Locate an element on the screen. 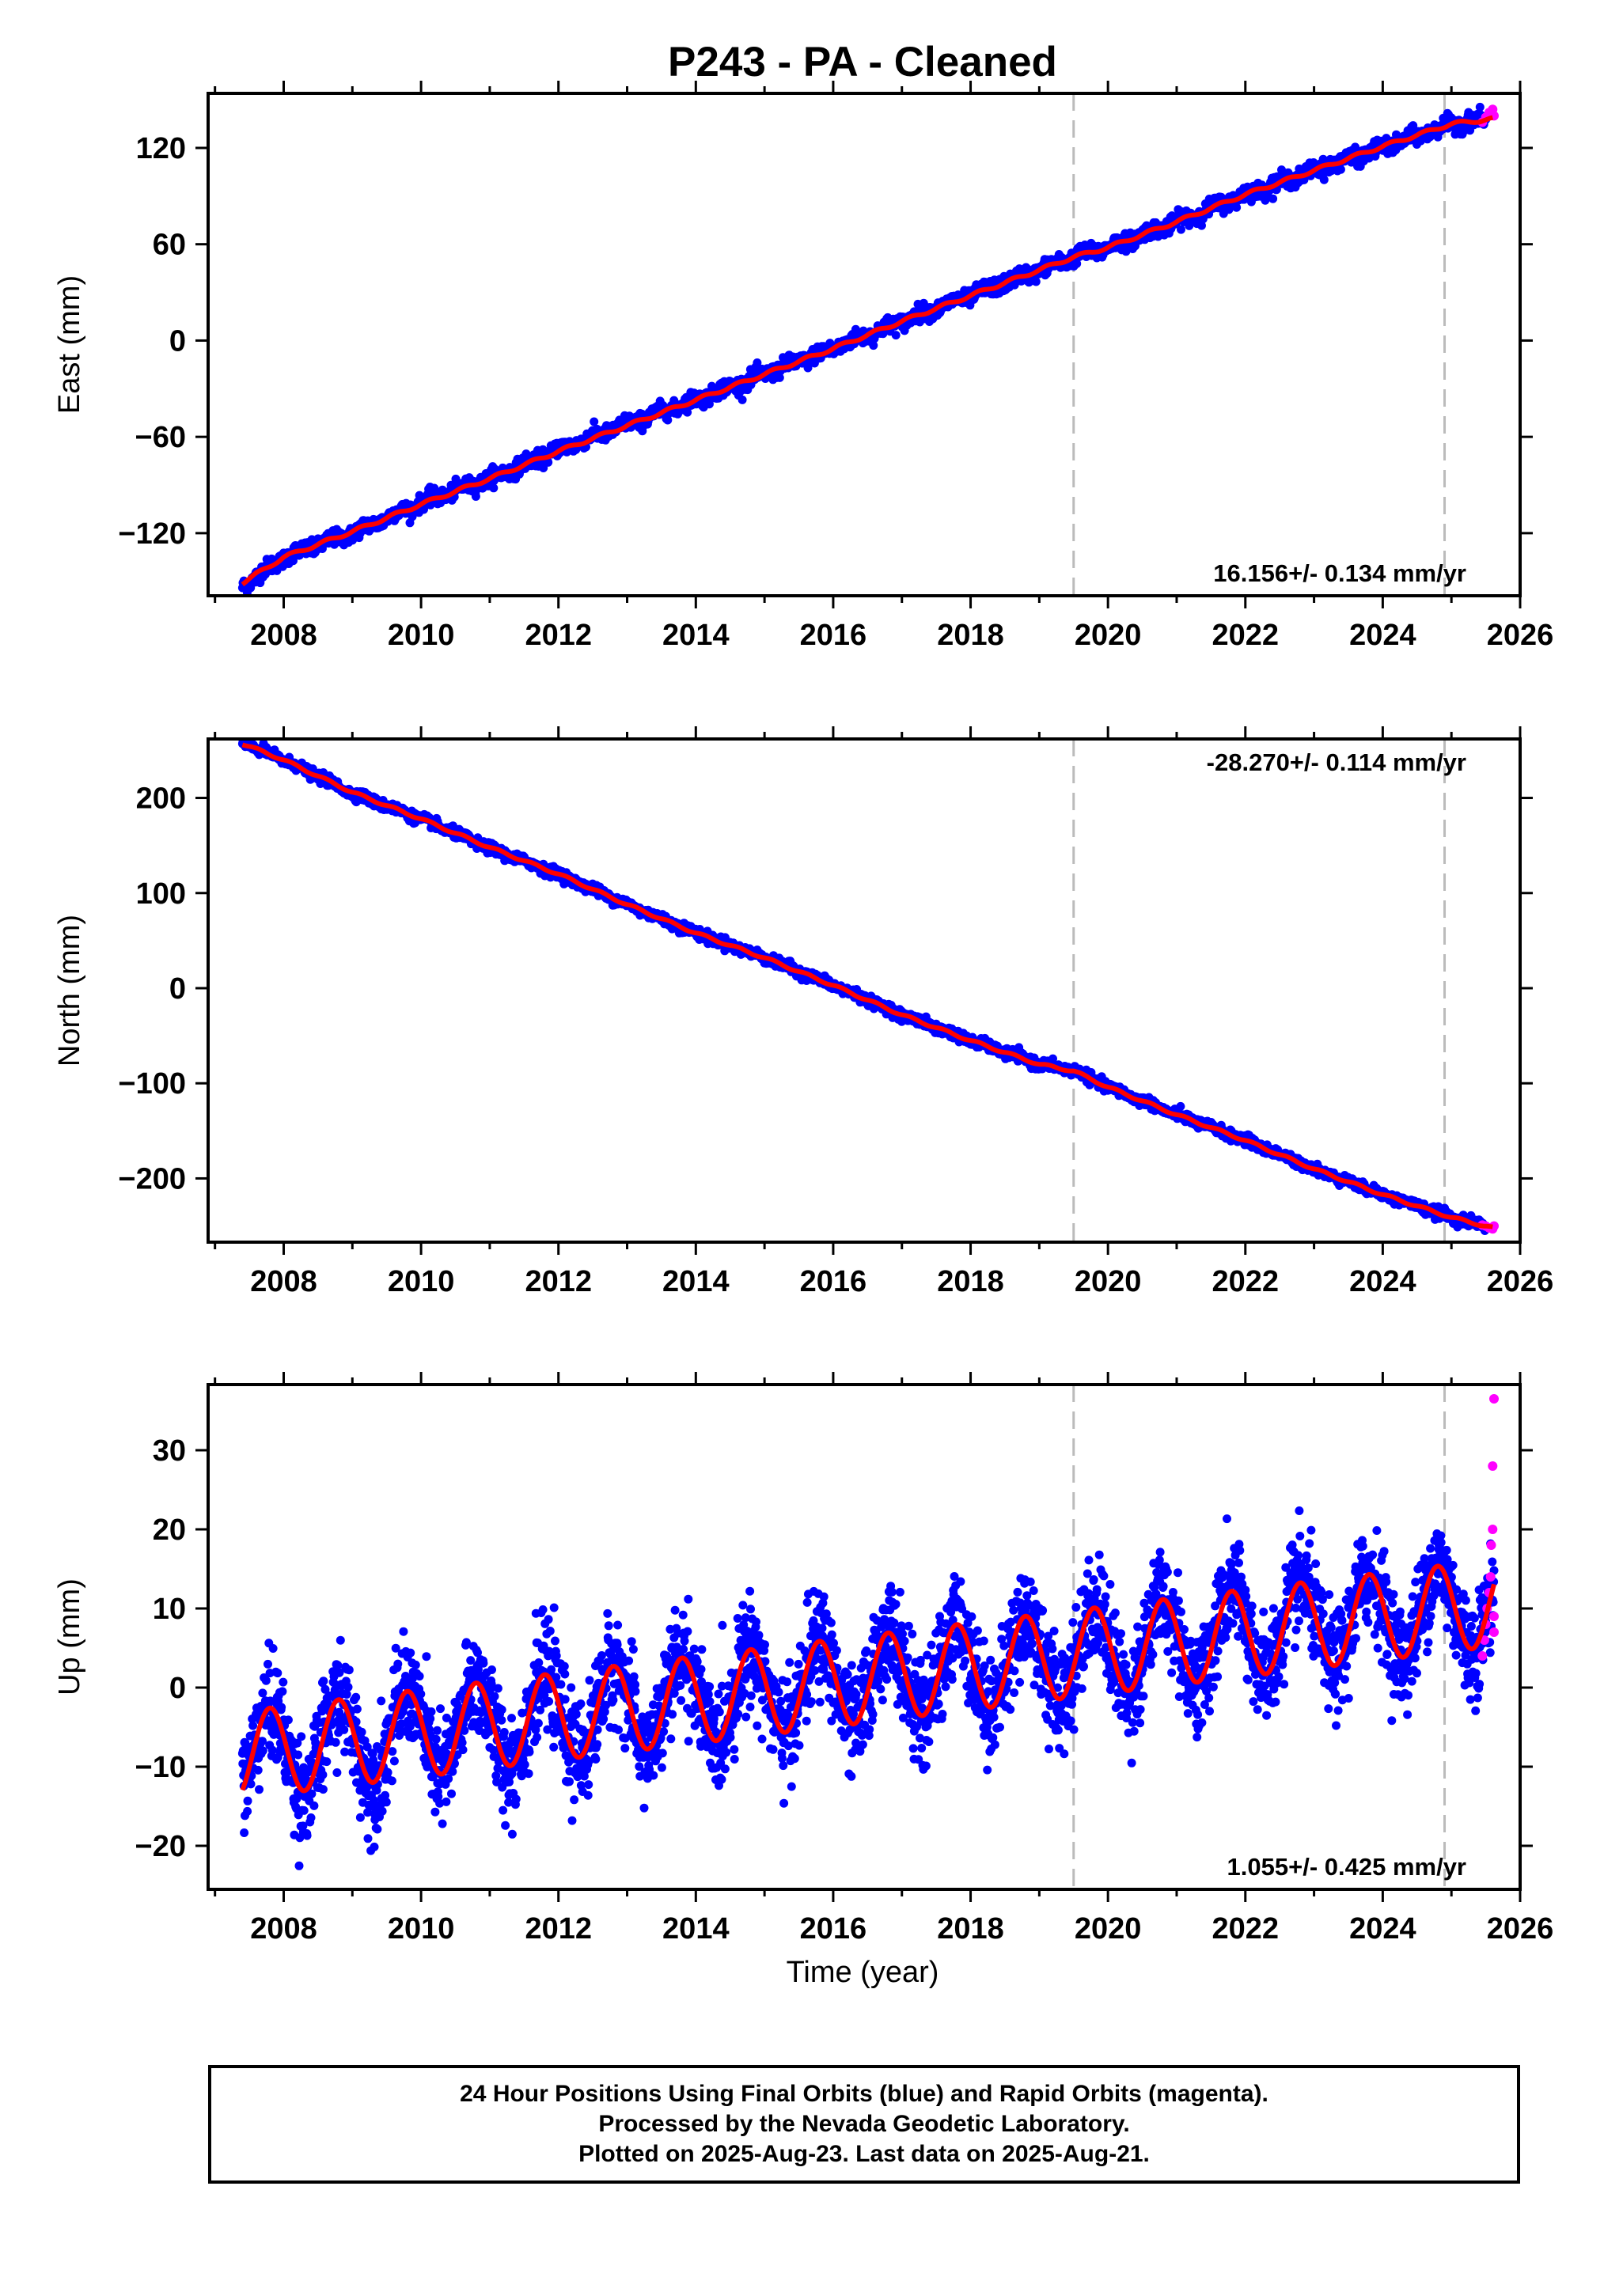  y-tick-label: 120 is located at coordinates (161, 148).